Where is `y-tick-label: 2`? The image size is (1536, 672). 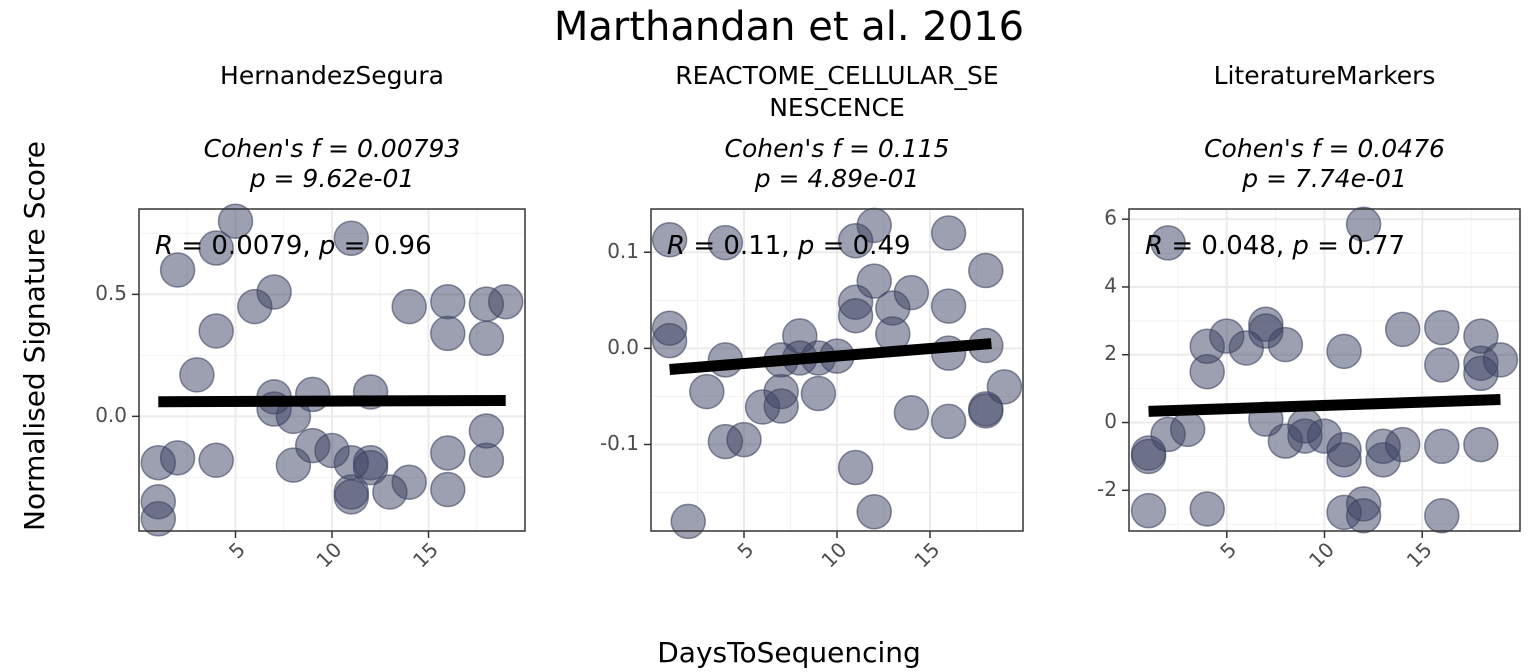
y-tick-label: 2 is located at coordinates (1110, 353).